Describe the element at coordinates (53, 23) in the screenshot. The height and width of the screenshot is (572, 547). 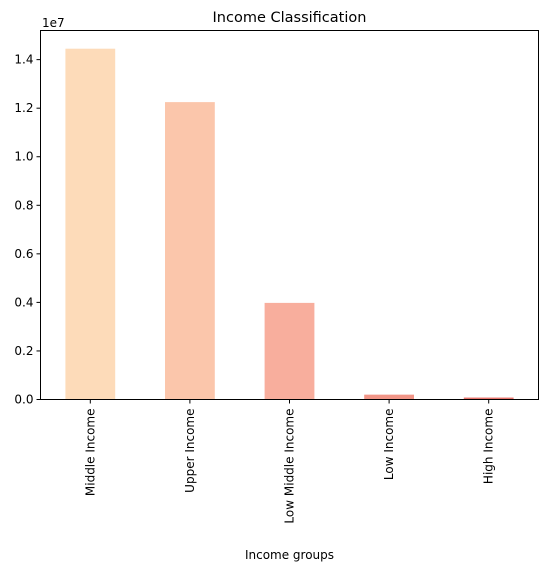
I see `y-axis-offset-label: 1e7` at that location.